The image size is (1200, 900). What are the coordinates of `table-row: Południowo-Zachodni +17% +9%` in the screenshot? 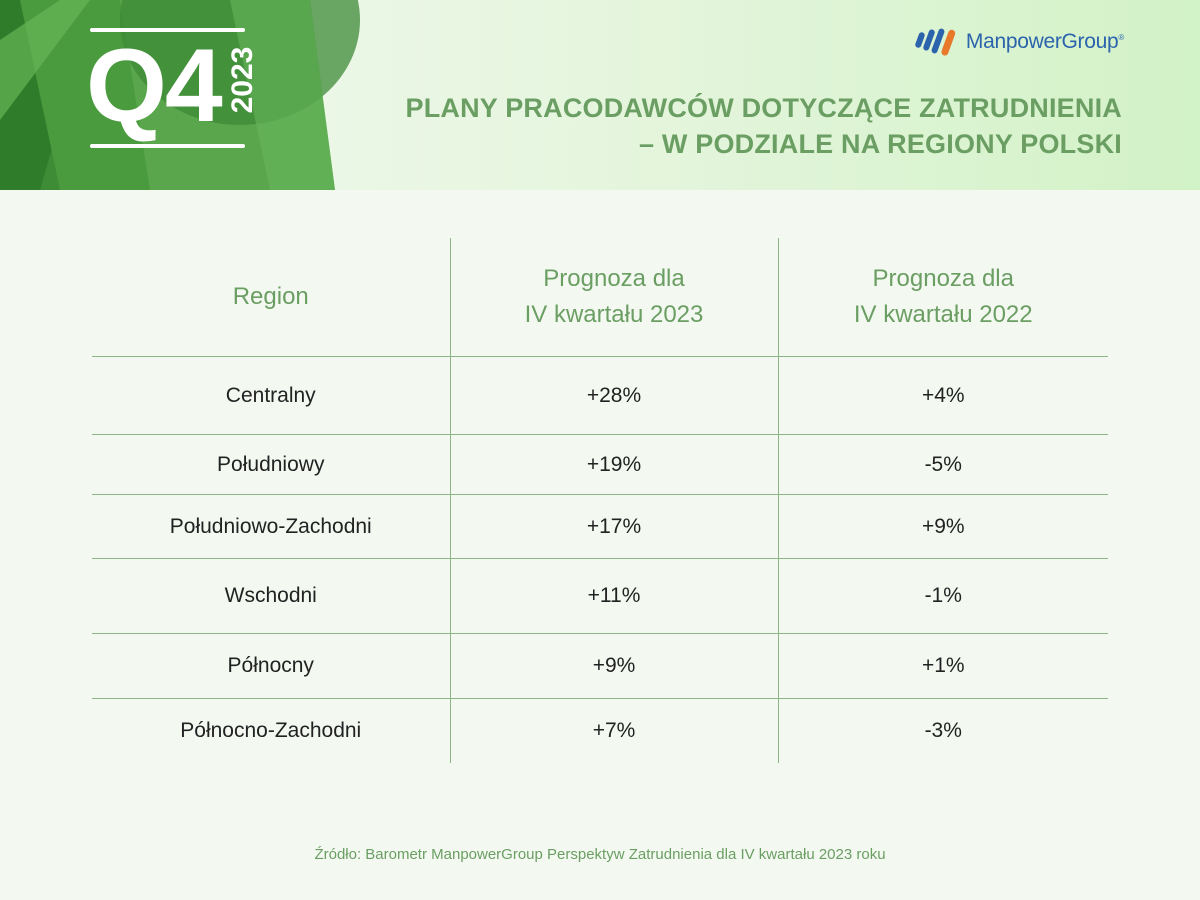 It's located at (600, 526).